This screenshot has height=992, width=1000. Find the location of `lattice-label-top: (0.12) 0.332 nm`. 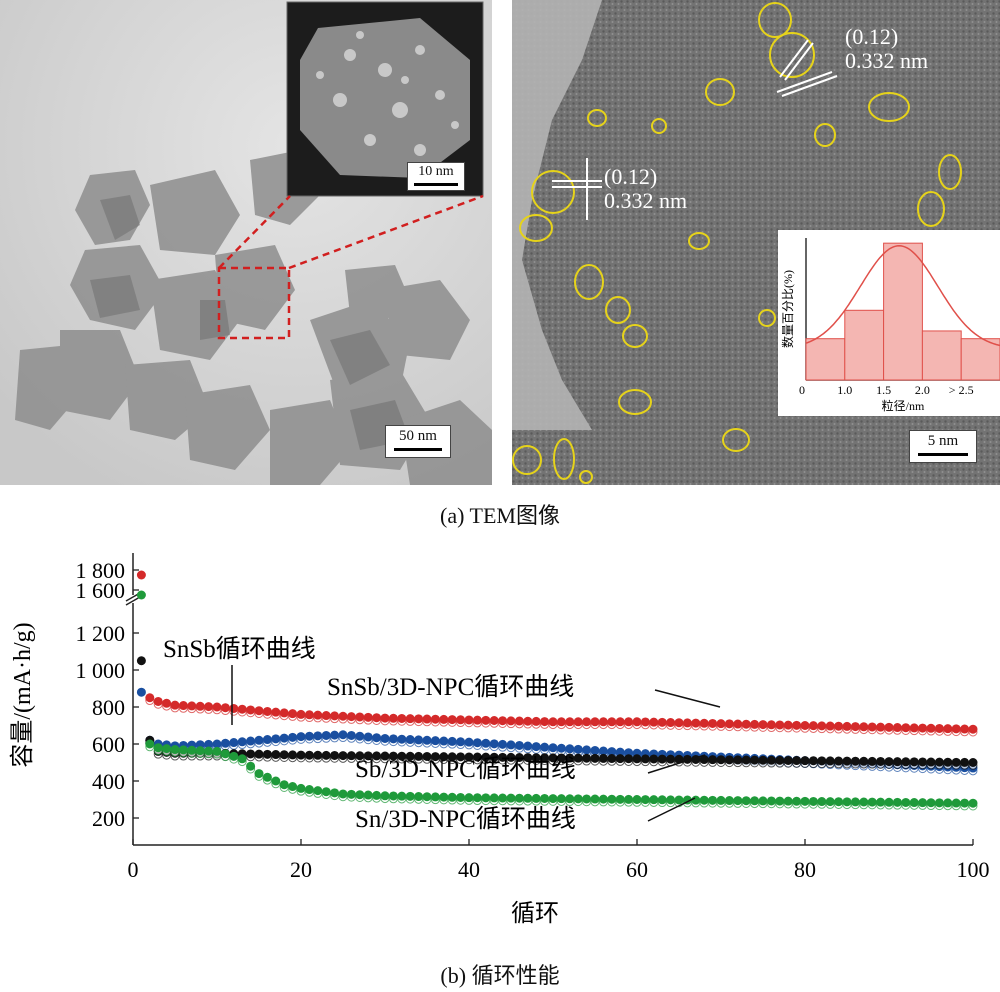

lattice-label-top: (0.12) 0.332 nm is located at coordinates (886, 49).